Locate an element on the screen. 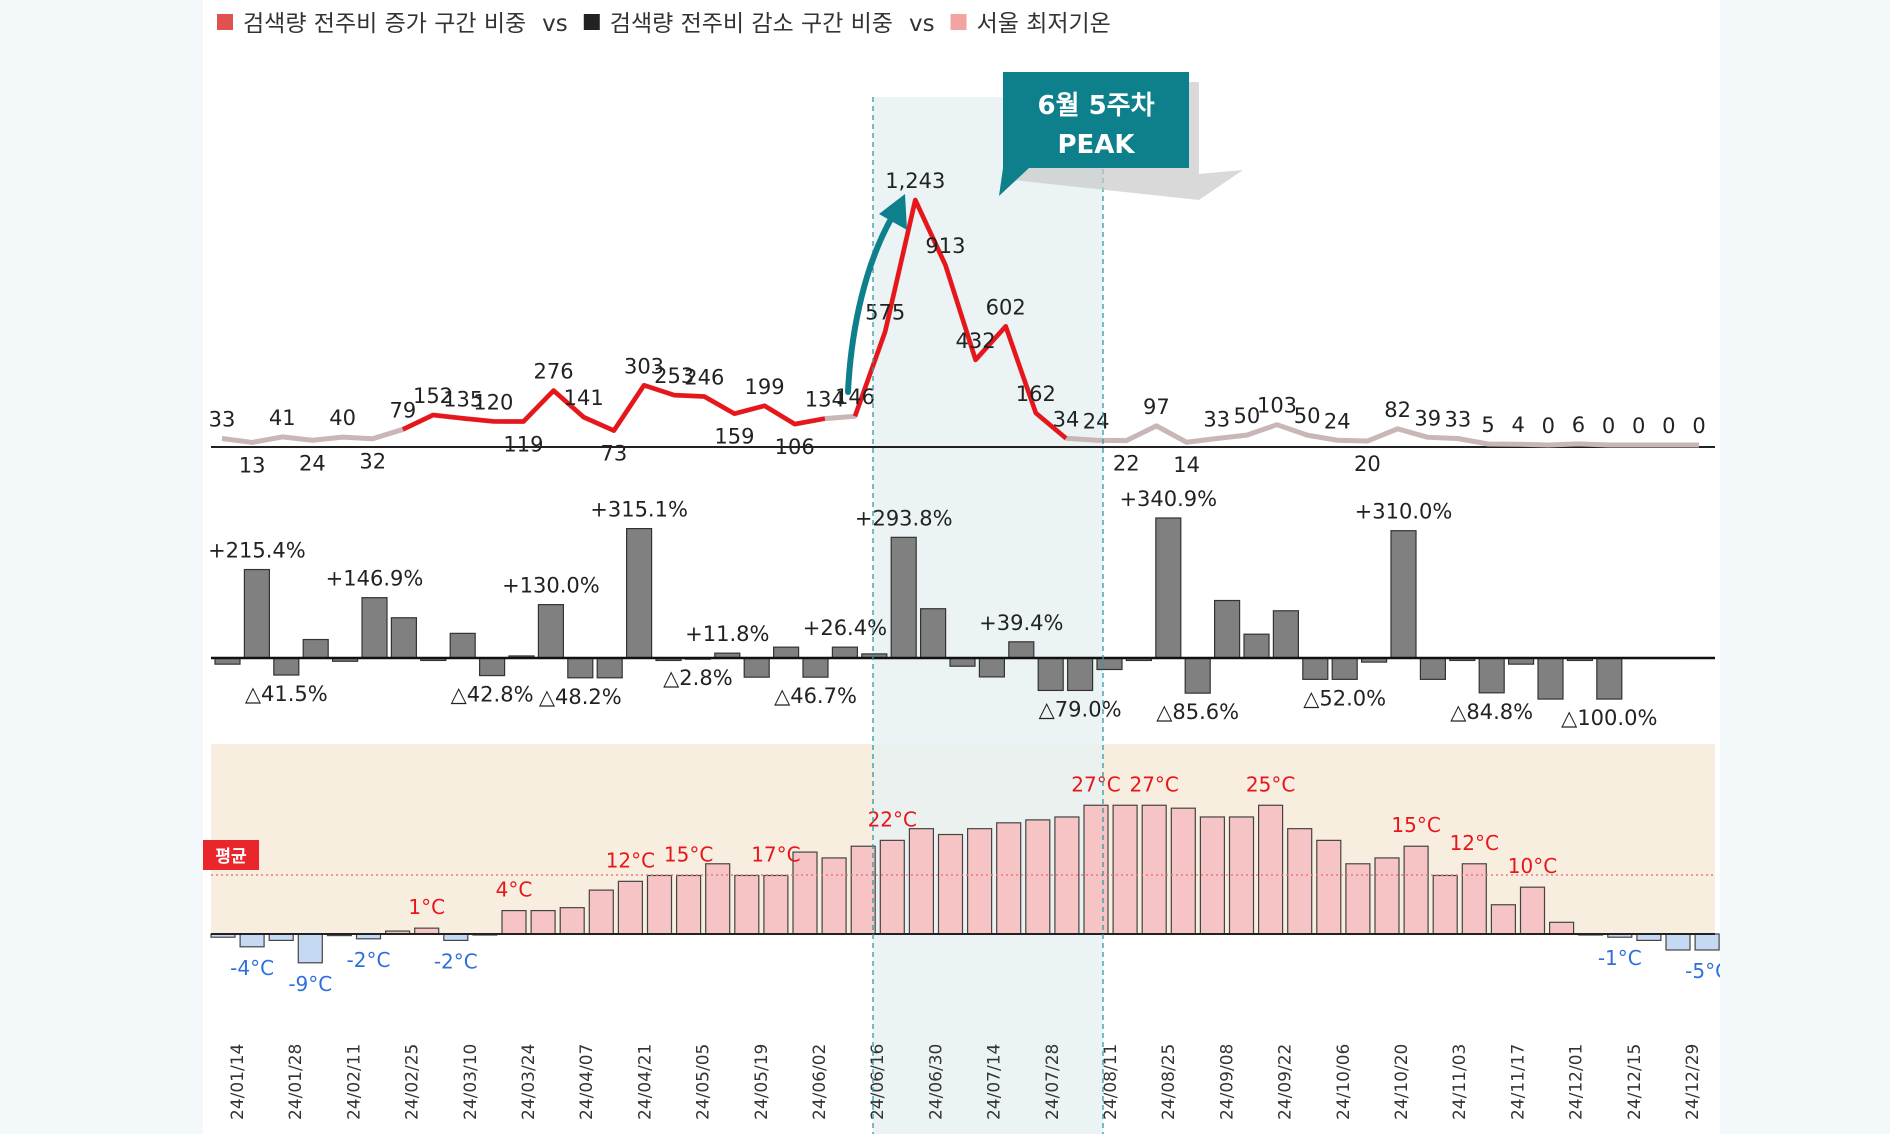 The image size is (1890, 1134). change-label: △2.8% is located at coordinates (698, 678).